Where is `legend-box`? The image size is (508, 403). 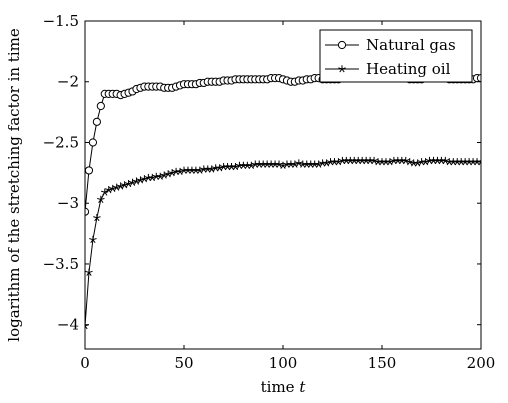 legend-box is located at coordinates (396, 56).